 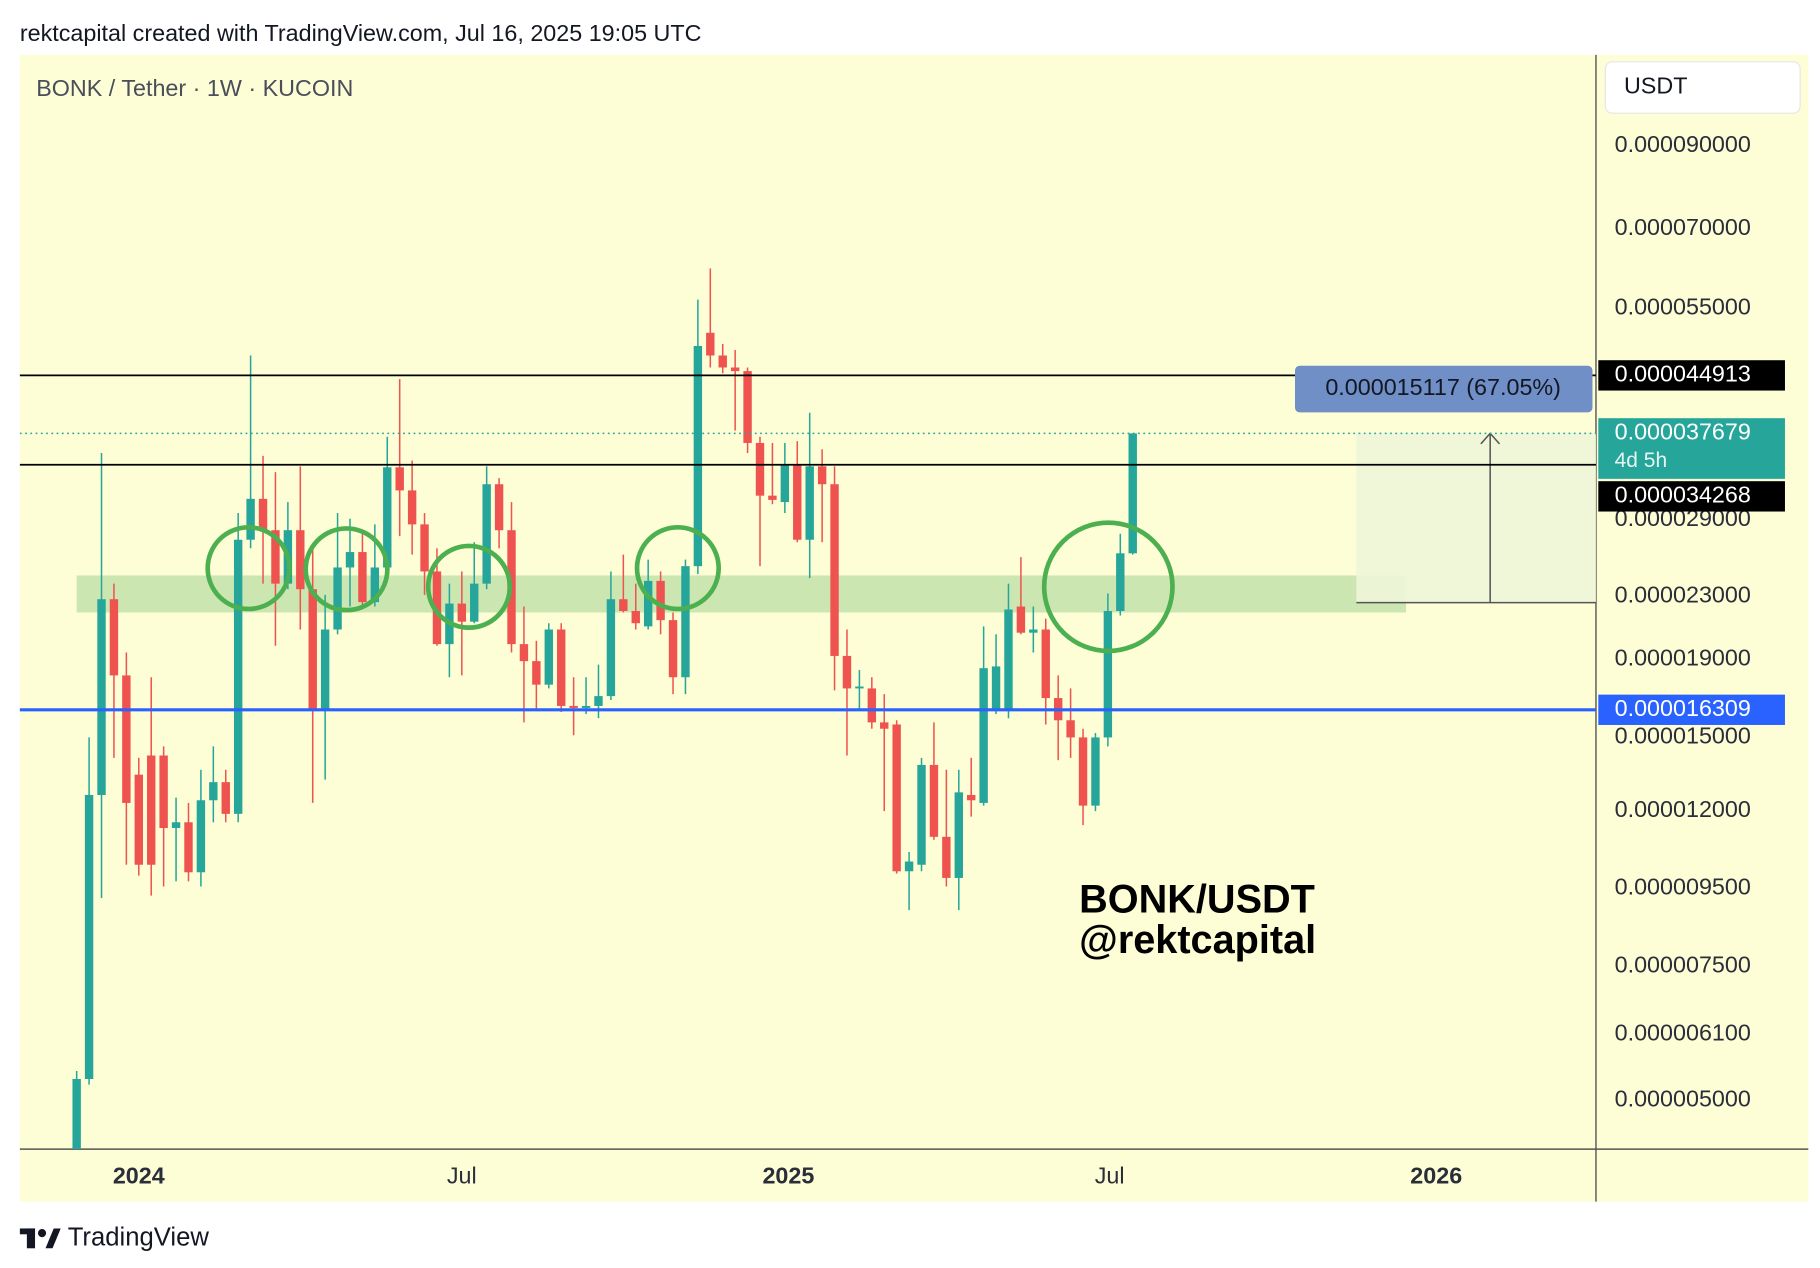 I want to click on y-tick-label: 0.000019000, so click(x=1683, y=658).